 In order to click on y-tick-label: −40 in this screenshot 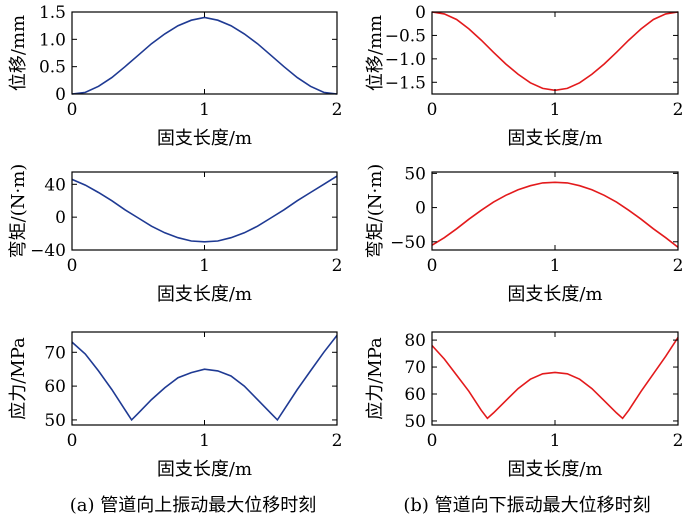, I will do `click(48, 251)`.